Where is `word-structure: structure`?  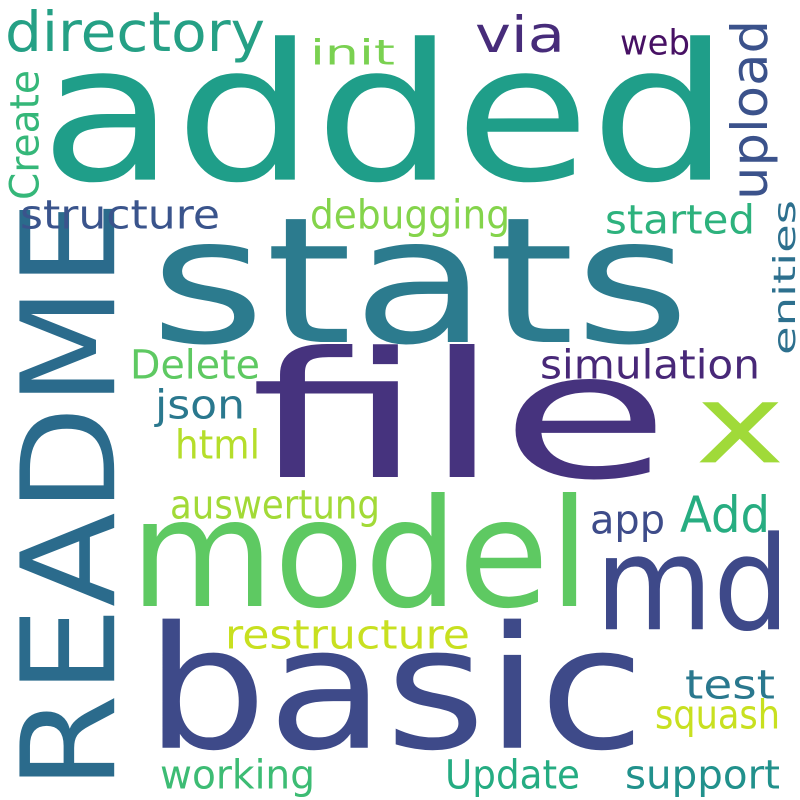
word-structure: structure is located at coordinates (120, 215).